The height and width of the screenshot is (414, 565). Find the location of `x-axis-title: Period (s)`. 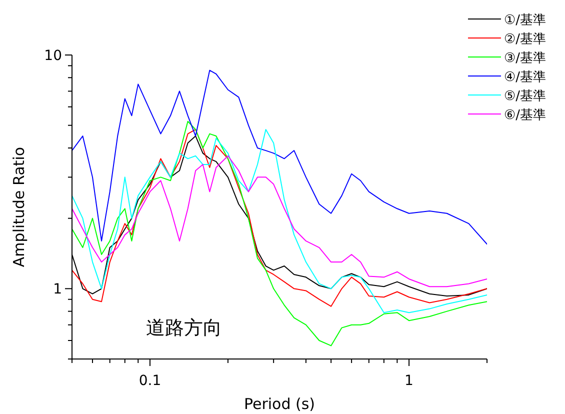

x-axis-title: Period (s) is located at coordinates (280, 404).